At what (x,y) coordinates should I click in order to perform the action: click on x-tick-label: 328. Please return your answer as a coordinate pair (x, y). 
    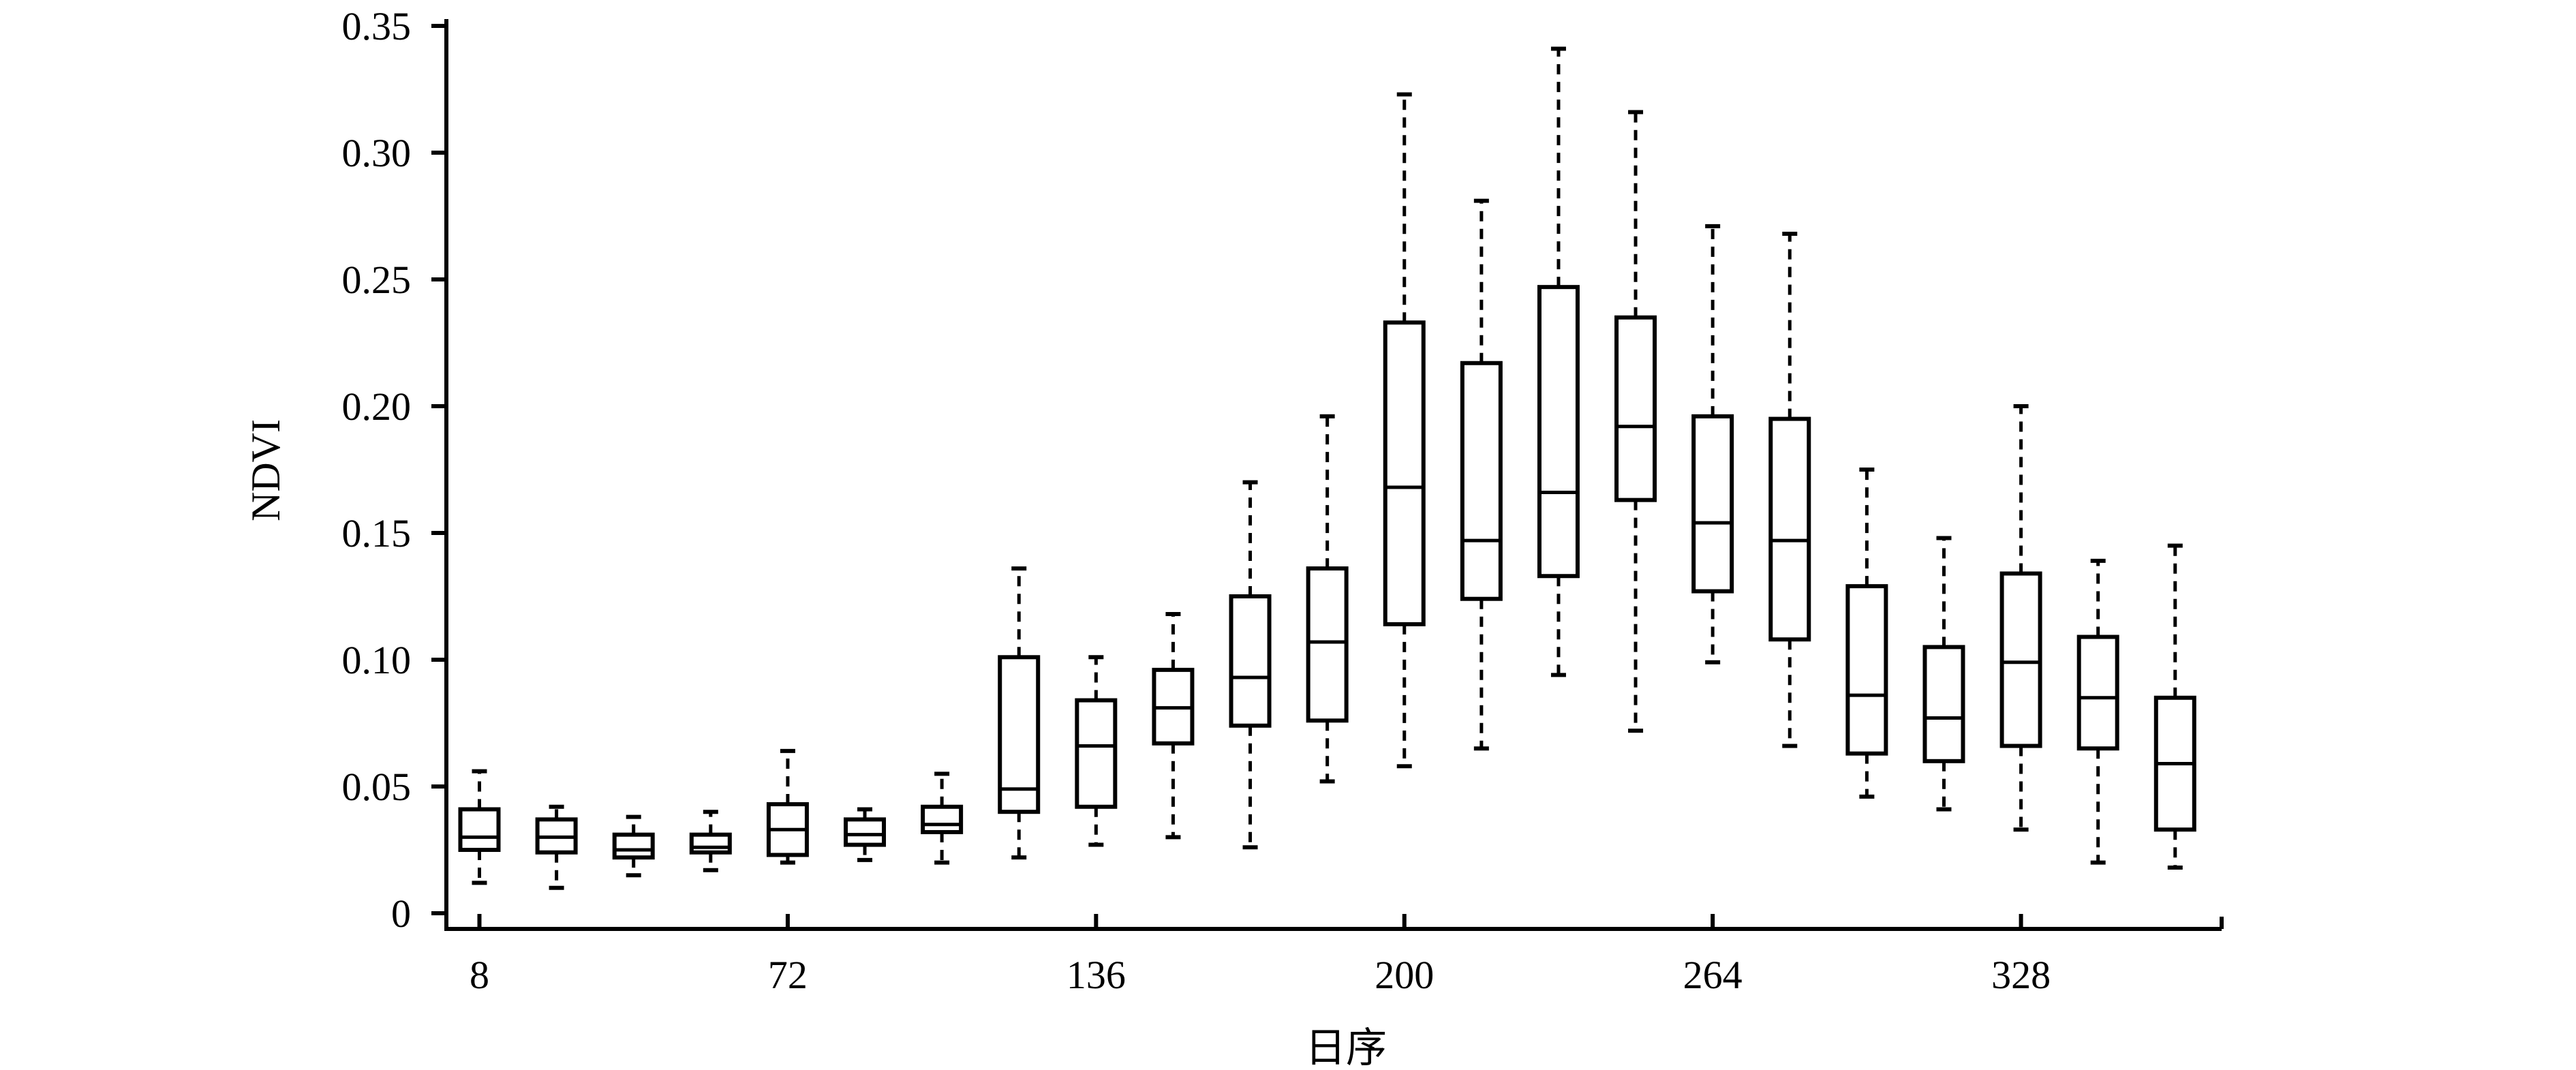
    Looking at the image, I should click on (2021, 975).